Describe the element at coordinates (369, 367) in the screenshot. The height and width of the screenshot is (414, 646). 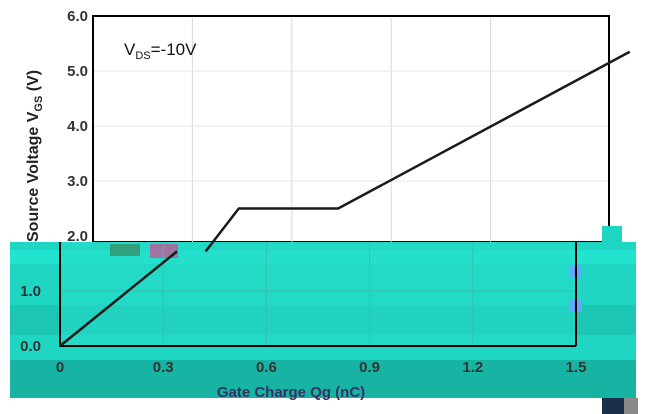
I see `x-tick-label: 0.9` at that location.